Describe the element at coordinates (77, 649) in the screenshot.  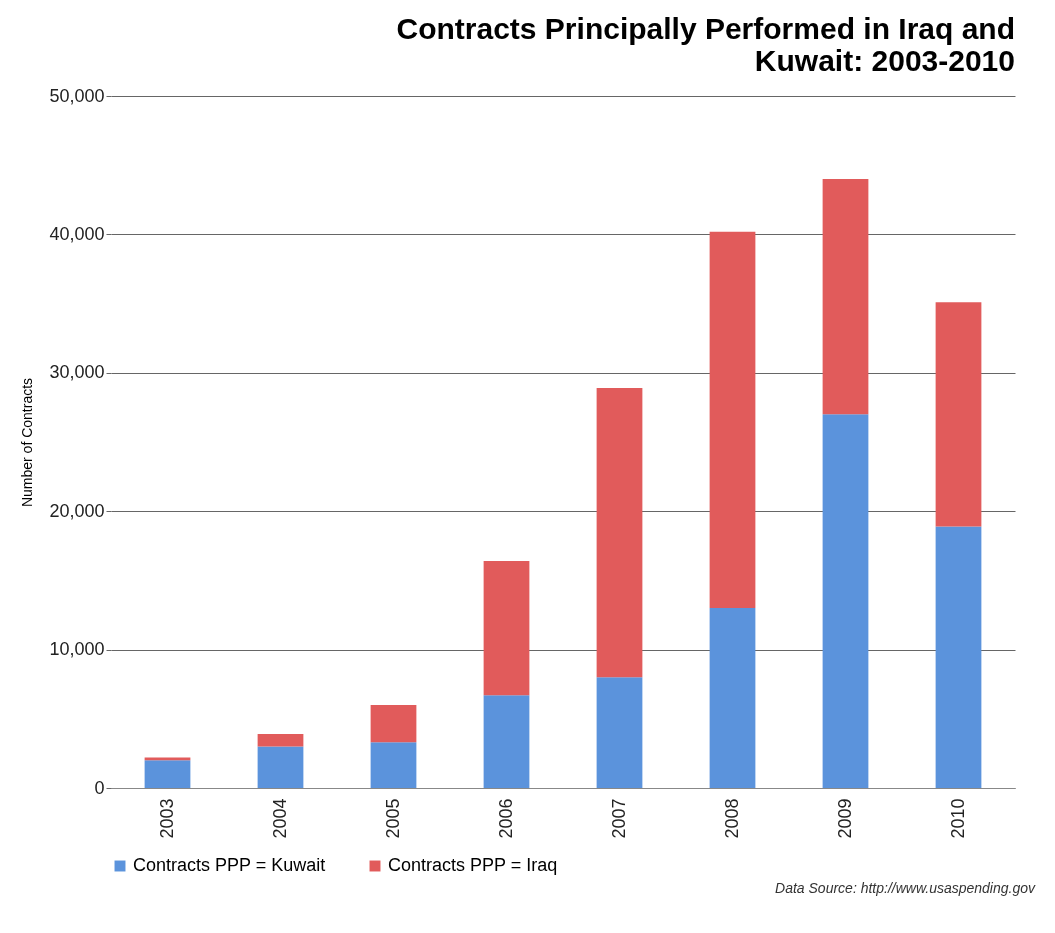
I see `y-tick-label: 10,000` at that location.